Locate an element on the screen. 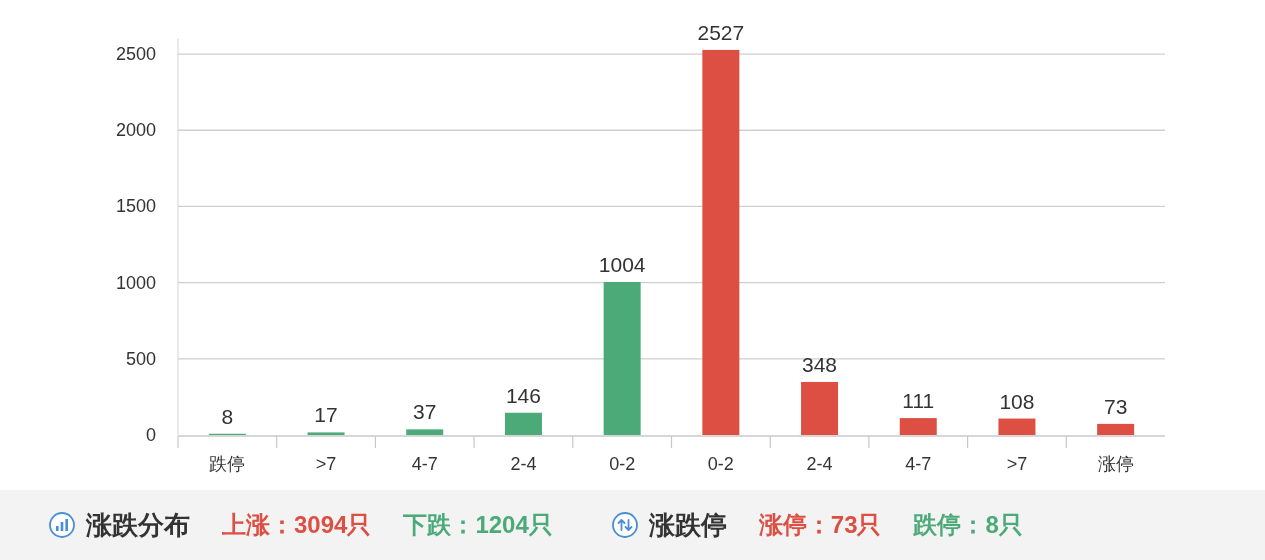 Image resolution: width=1265 pixels, height=560 pixels. data-label: 73 is located at coordinates (1115, 406).